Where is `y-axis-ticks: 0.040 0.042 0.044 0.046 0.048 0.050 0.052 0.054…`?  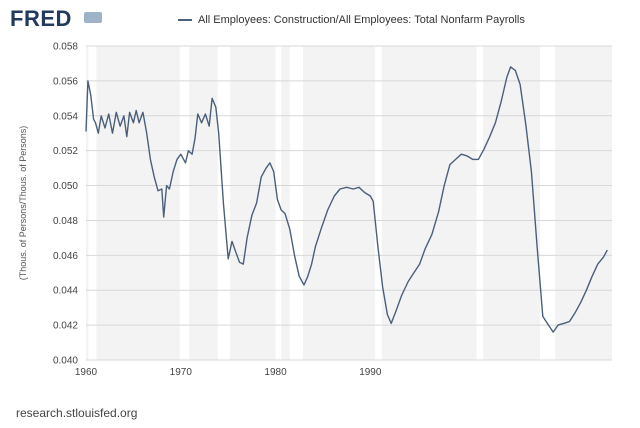 y-axis-ticks: 0.040 0.042 0.044 0.046 0.048 0.050 0.052 0.054… is located at coordinates (65, 204).